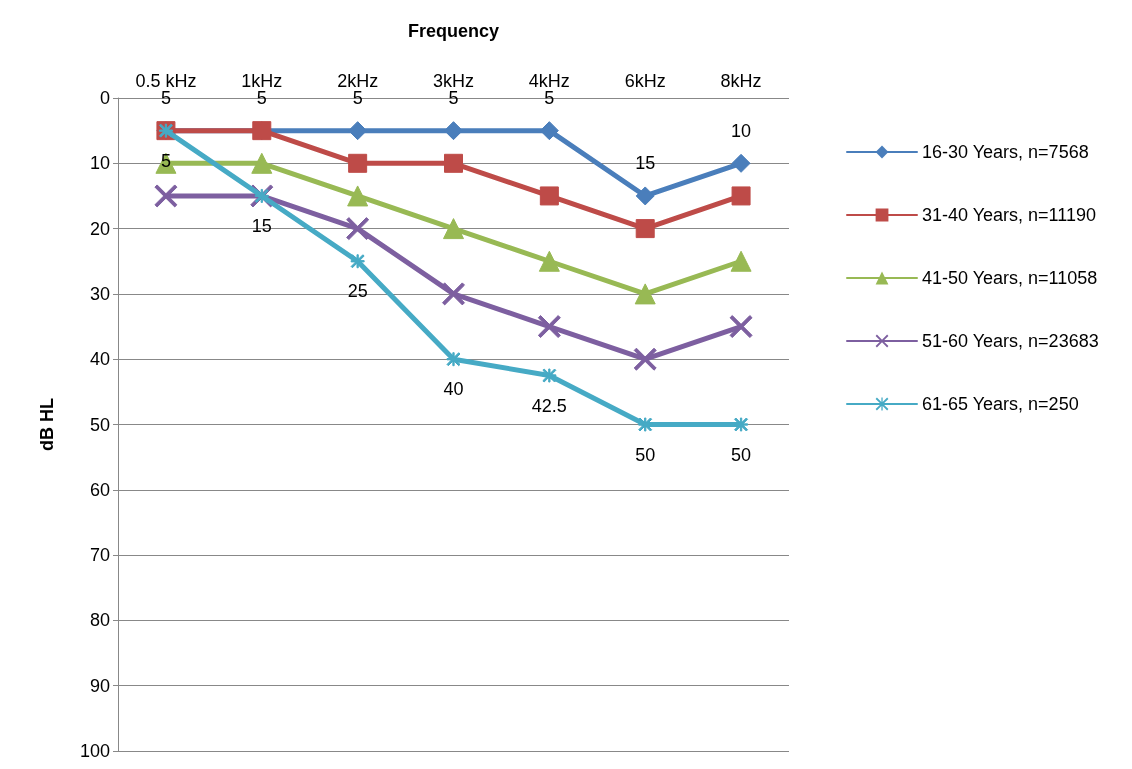  Describe the element at coordinates (357, 291) in the screenshot. I see `data-label: 25` at that location.